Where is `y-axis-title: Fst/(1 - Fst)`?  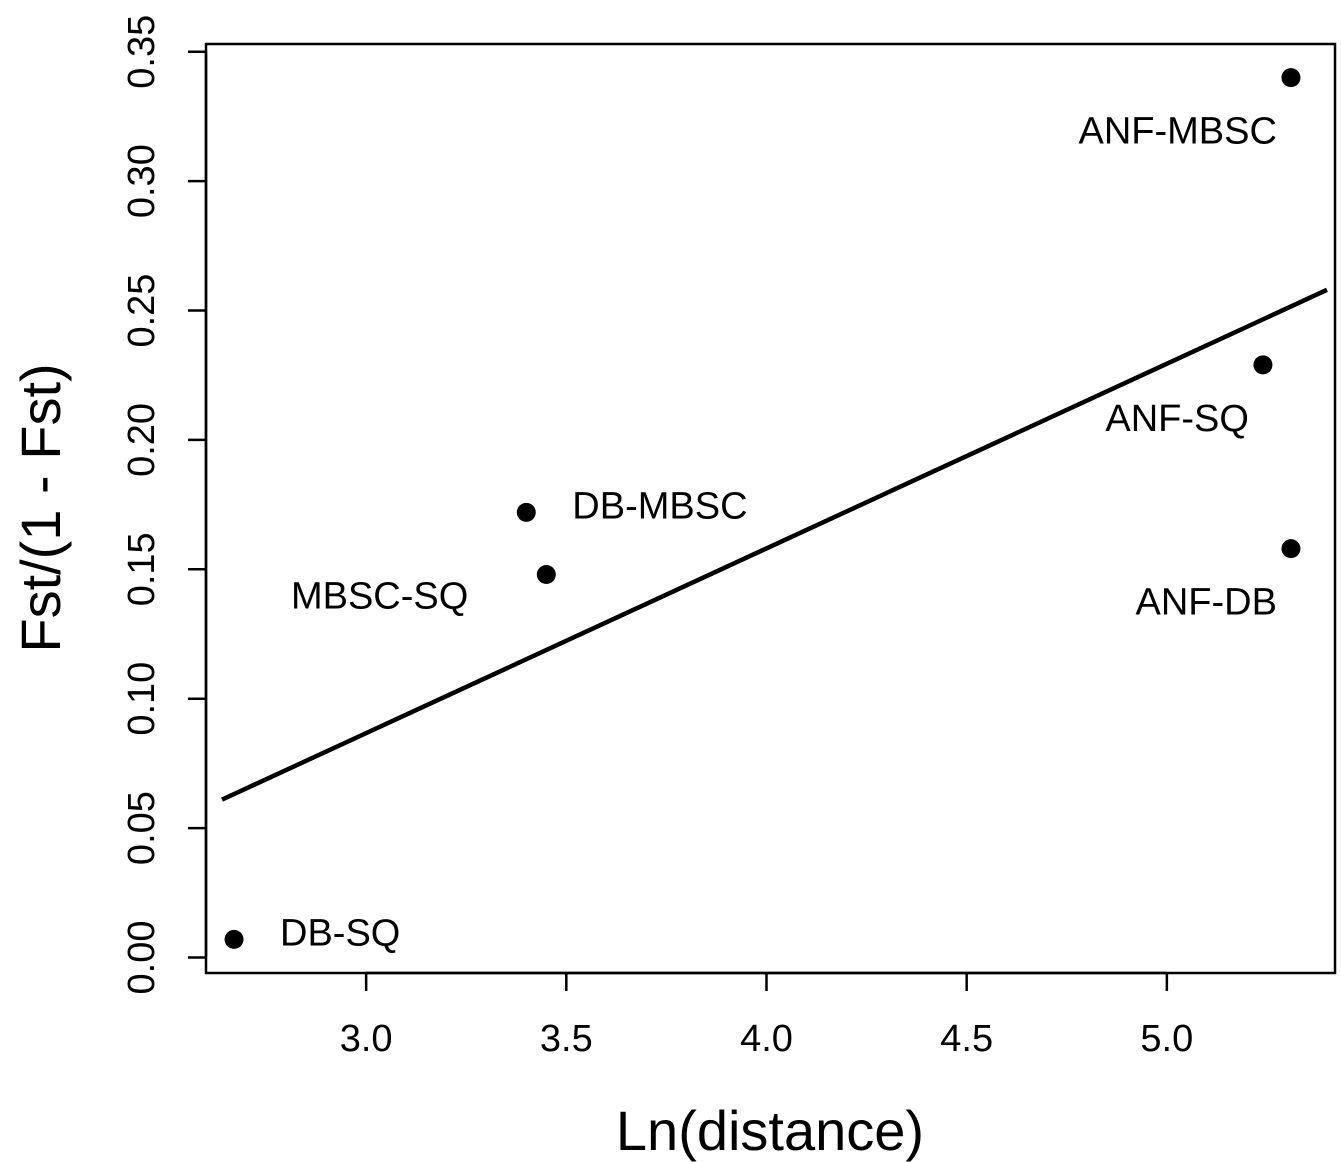
y-axis-title: Fst/(1 - Fst) is located at coordinates (40, 507).